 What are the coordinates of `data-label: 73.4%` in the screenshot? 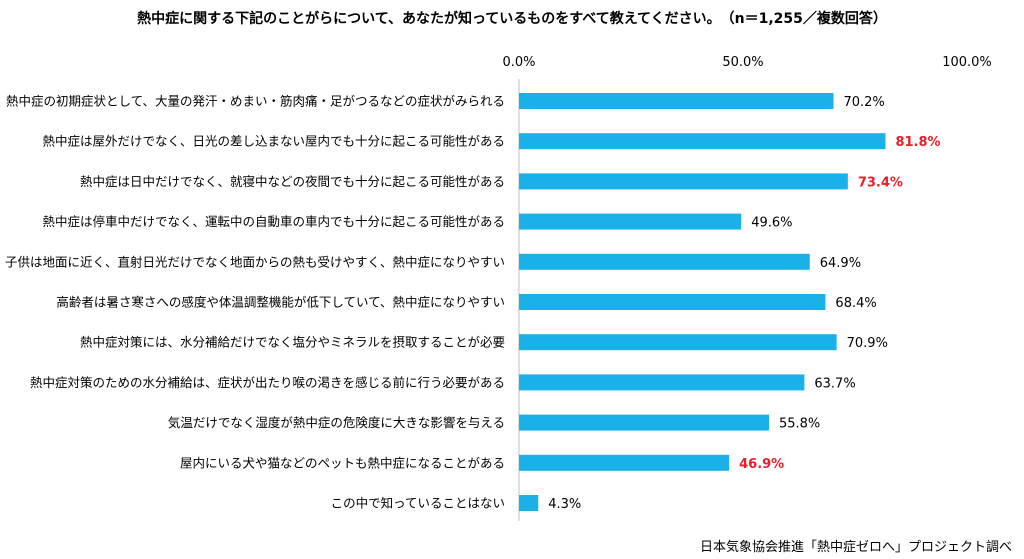 It's located at (880, 182).